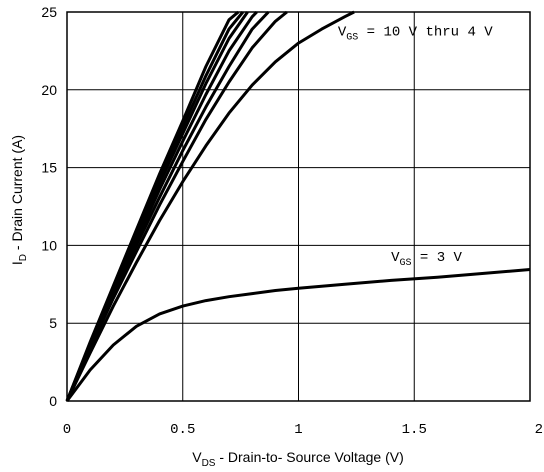  What do you see at coordinates (197, 457) in the screenshot?
I see `x-axis-label-main: V` at bounding box center [197, 457].